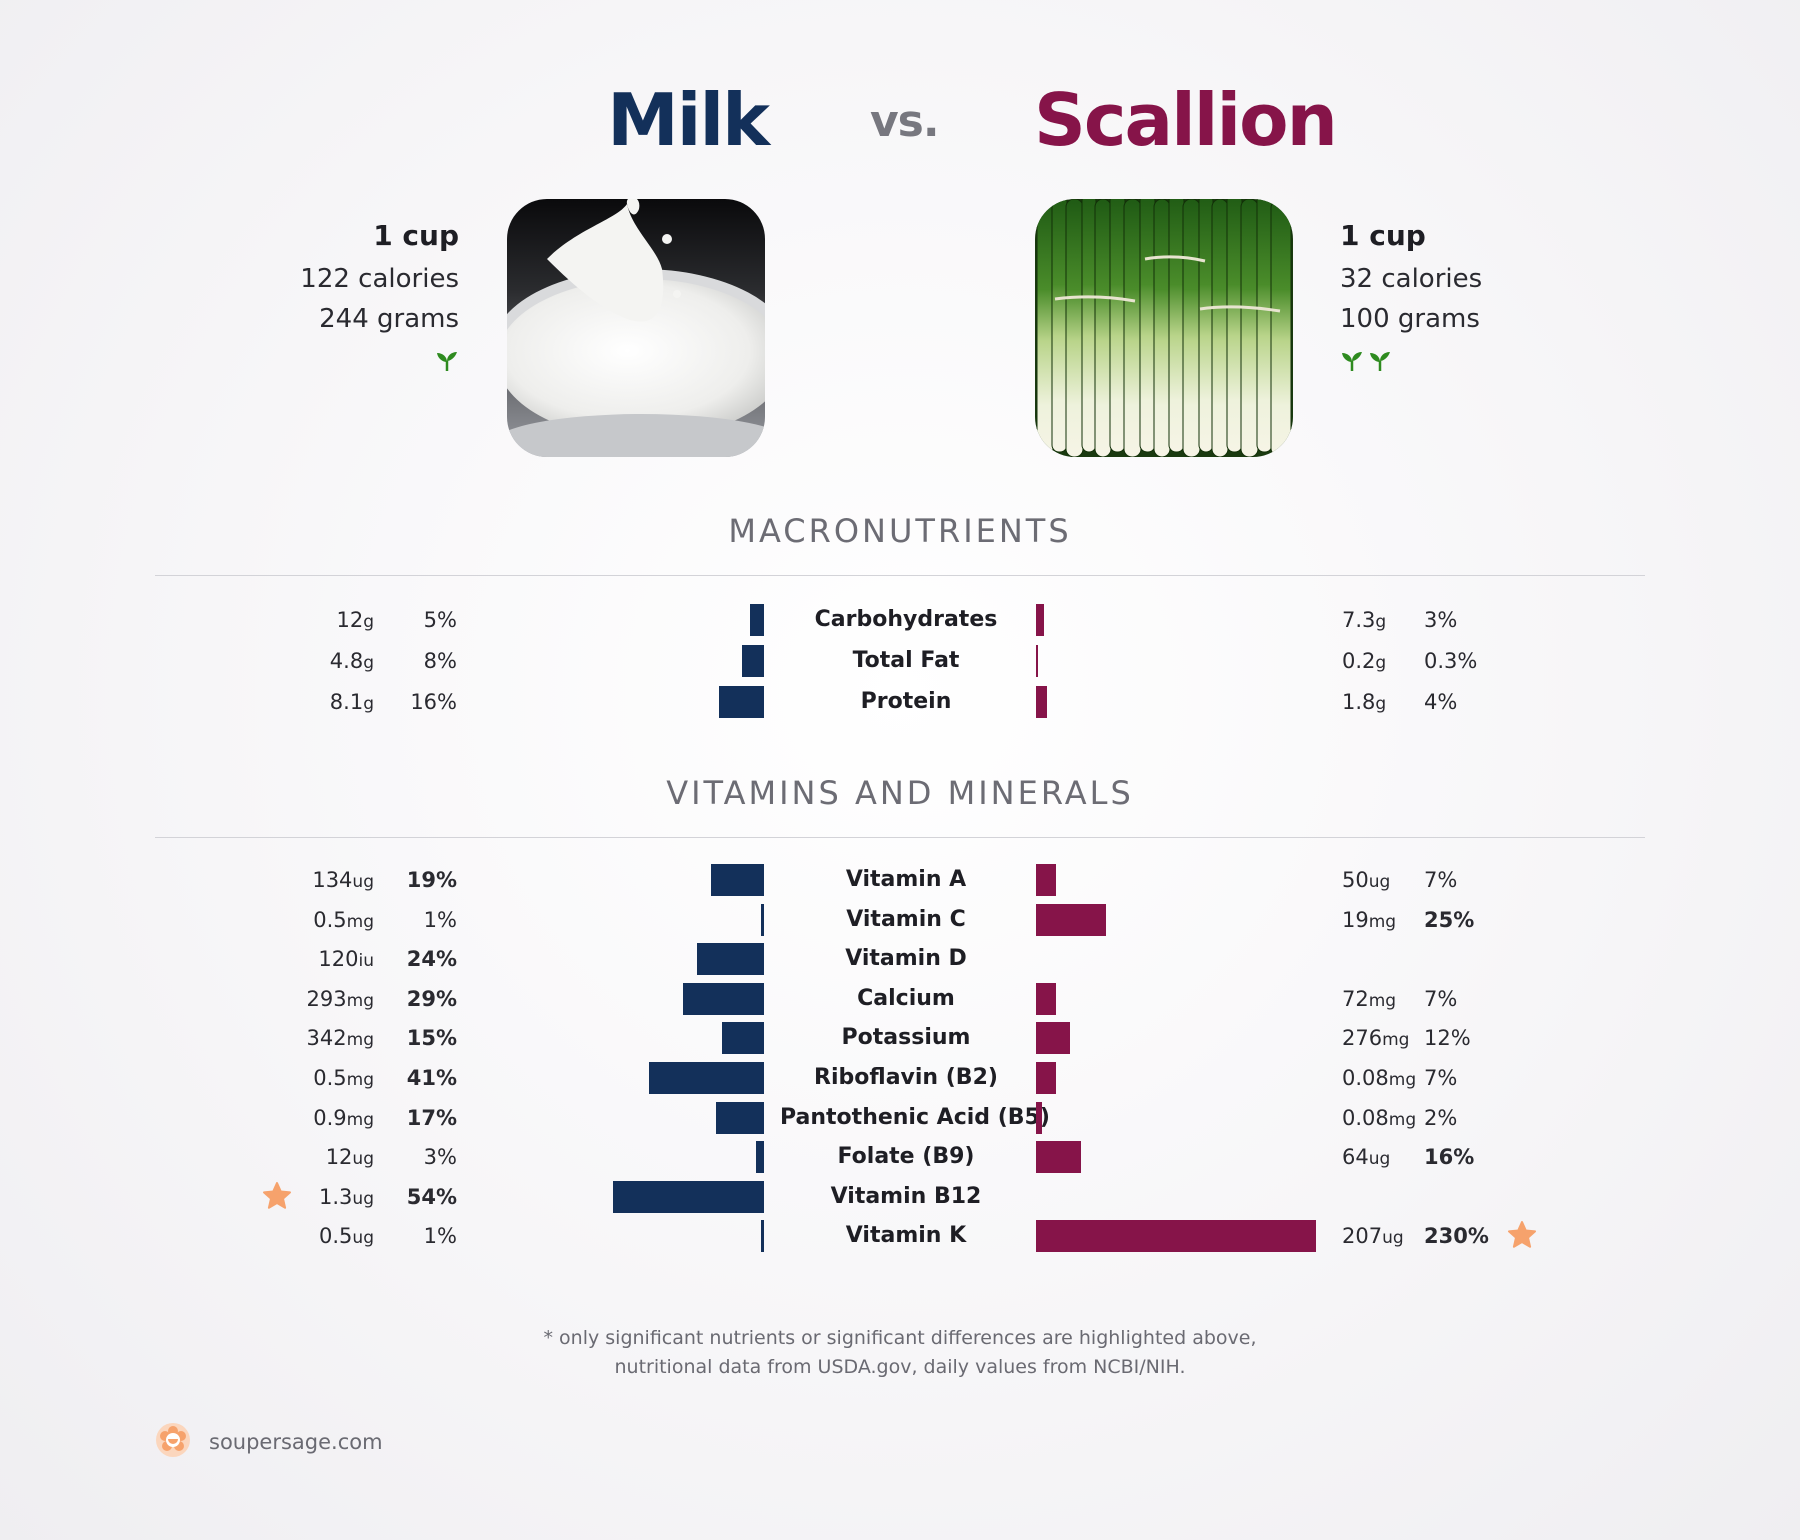 Image resolution: width=1800 pixels, height=1540 pixels. I want to click on vitamins-minerals-title: VITAMINS AND MINERALS, so click(900, 793).